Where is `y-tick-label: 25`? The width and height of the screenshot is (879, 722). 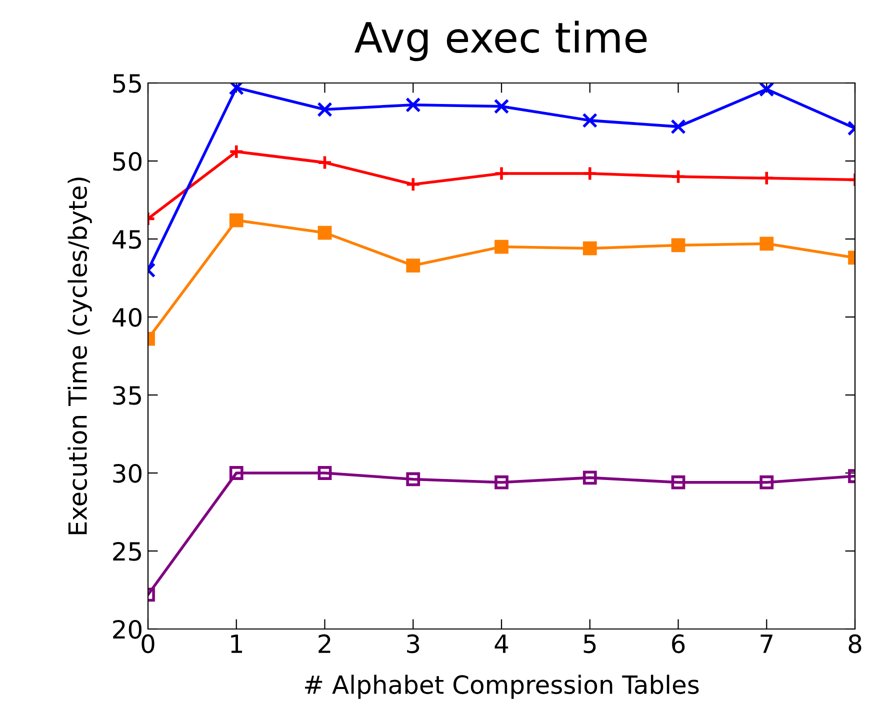 y-tick-label: 25 is located at coordinates (127, 551).